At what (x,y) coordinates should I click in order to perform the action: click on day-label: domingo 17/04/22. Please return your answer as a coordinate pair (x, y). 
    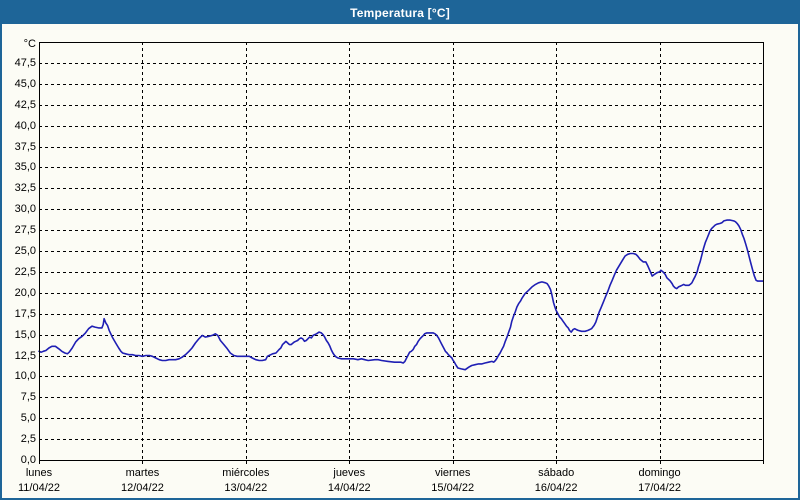
    Looking at the image, I should click on (660, 481).